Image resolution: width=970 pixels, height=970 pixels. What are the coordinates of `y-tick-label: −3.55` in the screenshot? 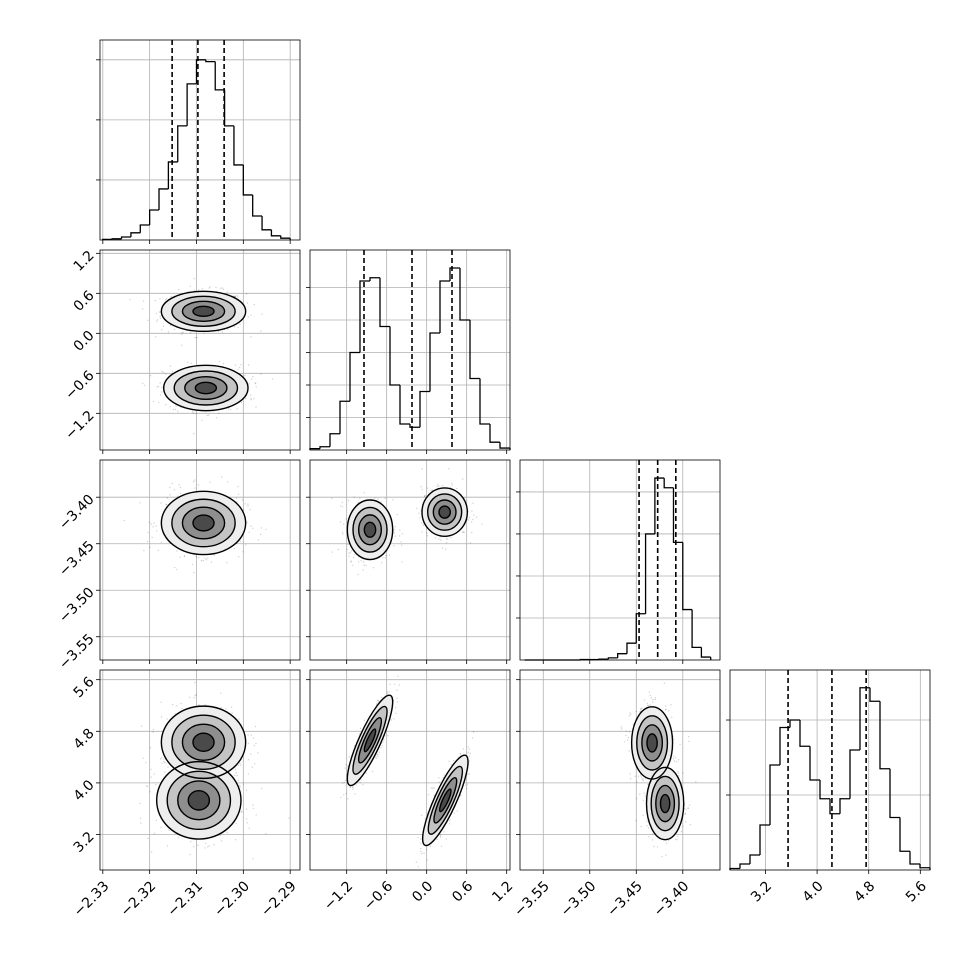 It's located at (77, 652).